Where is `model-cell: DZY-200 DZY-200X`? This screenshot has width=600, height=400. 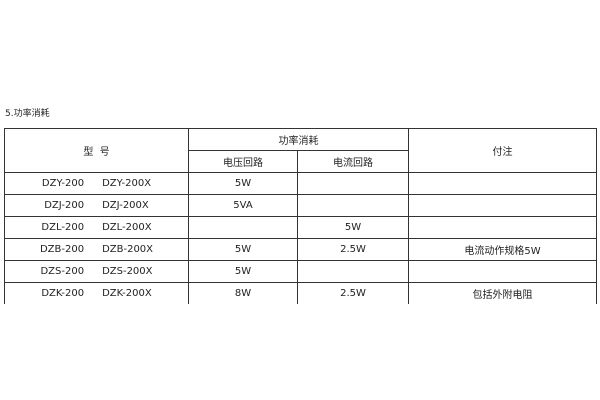 model-cell: DZY-200 DZY-200X is located at coordinates (96, 183).